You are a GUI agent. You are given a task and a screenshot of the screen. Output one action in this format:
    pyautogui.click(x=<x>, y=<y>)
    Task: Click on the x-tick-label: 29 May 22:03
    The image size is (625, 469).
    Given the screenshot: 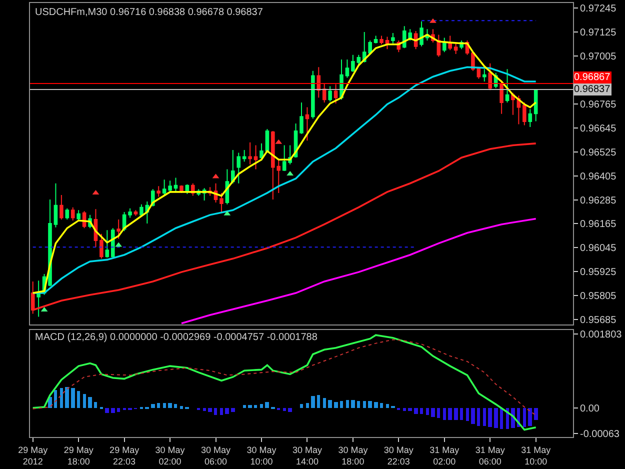 What is the action you would take?
    pyautogui.click(x=125, y=455)
    